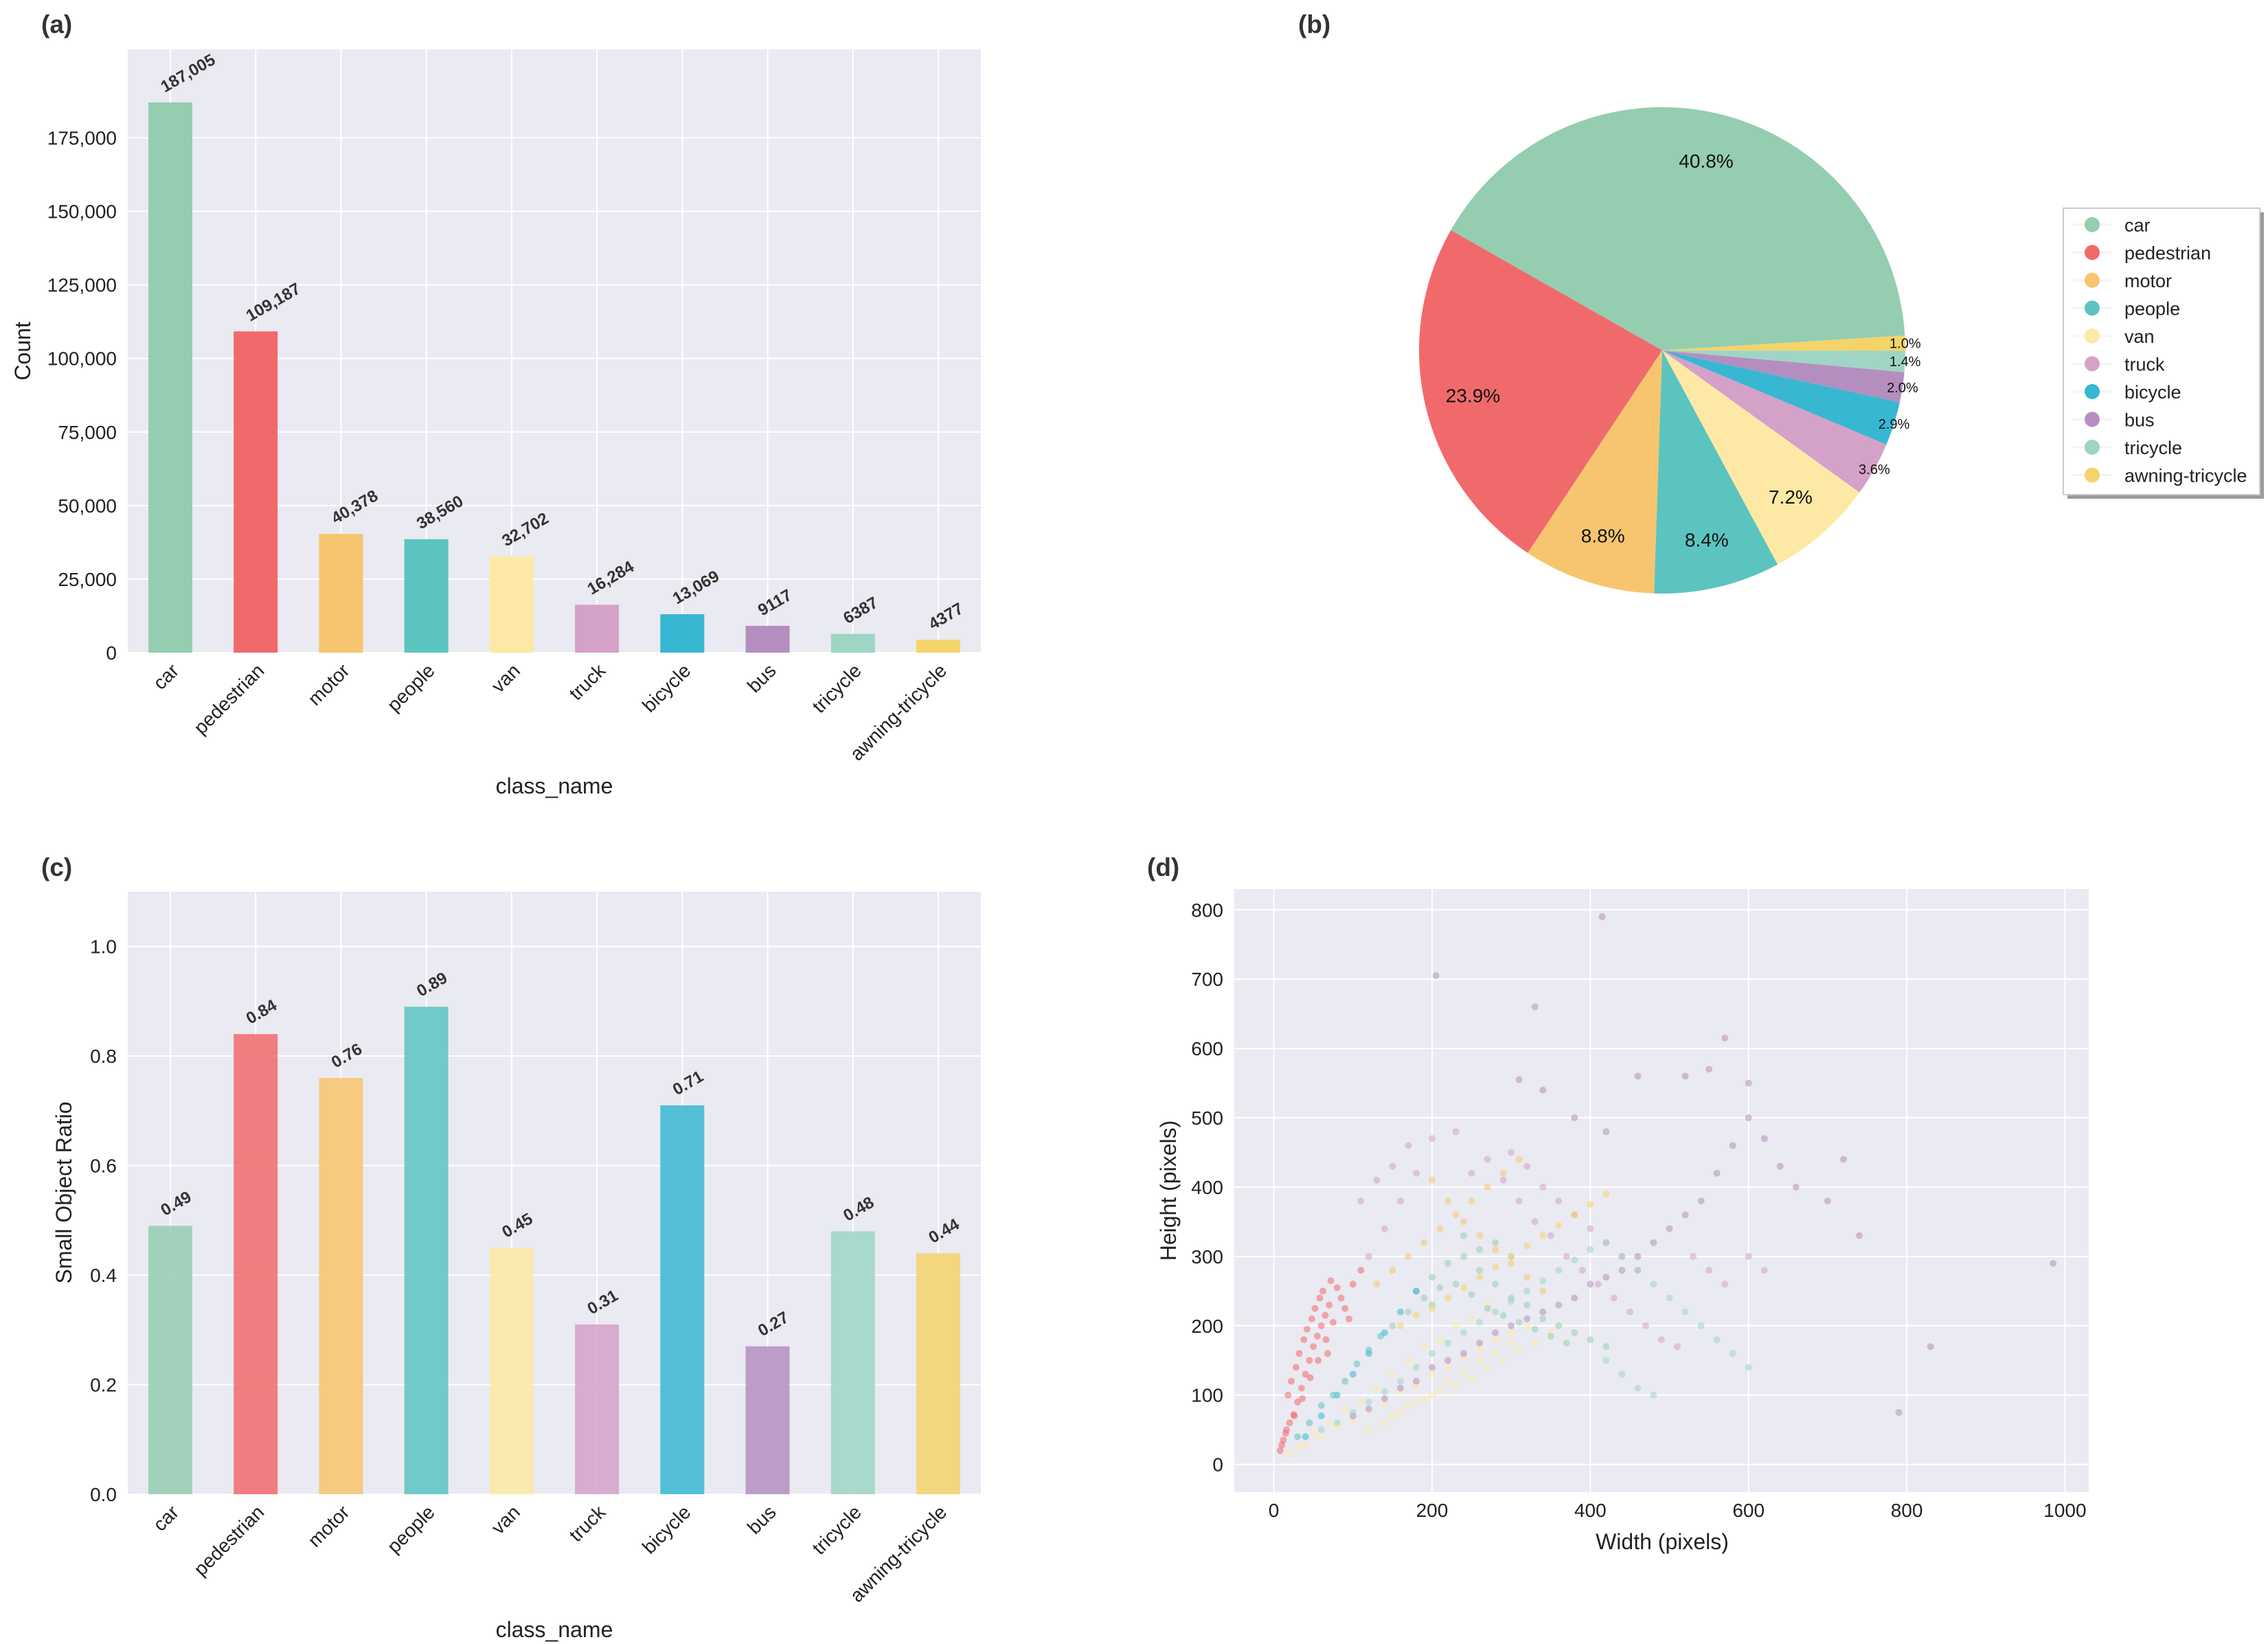 The height and width of the screenshot is (1644, 2268). I want to click on y-tick-label: 0.4, so click(104, 1275).